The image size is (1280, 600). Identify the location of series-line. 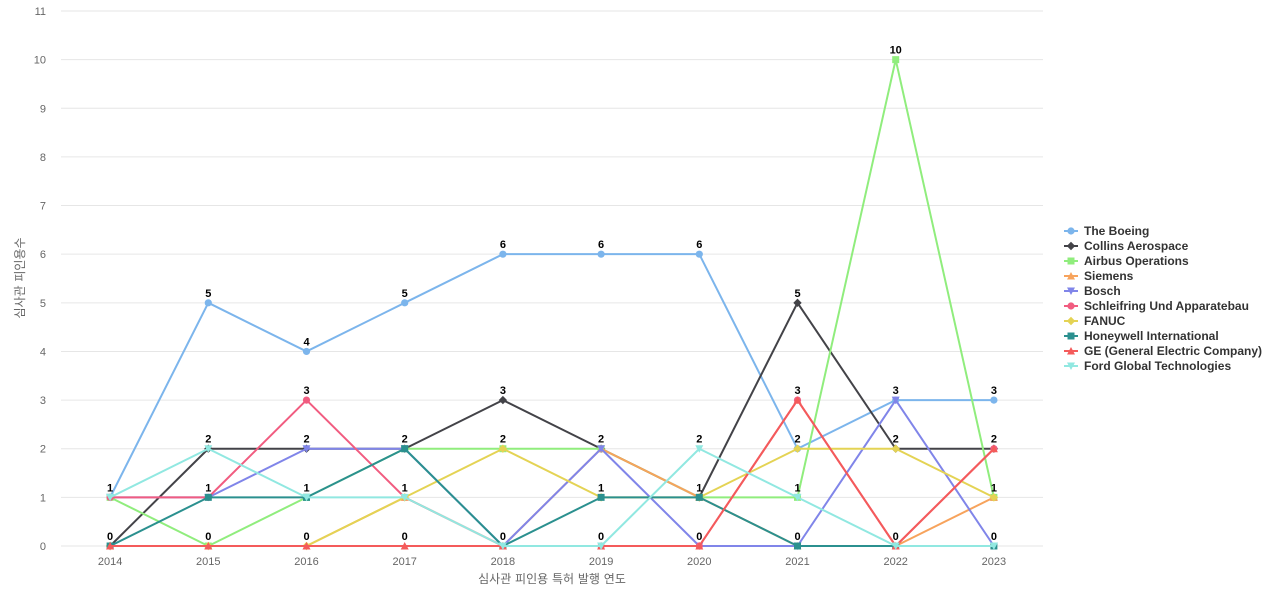
(551, 497).